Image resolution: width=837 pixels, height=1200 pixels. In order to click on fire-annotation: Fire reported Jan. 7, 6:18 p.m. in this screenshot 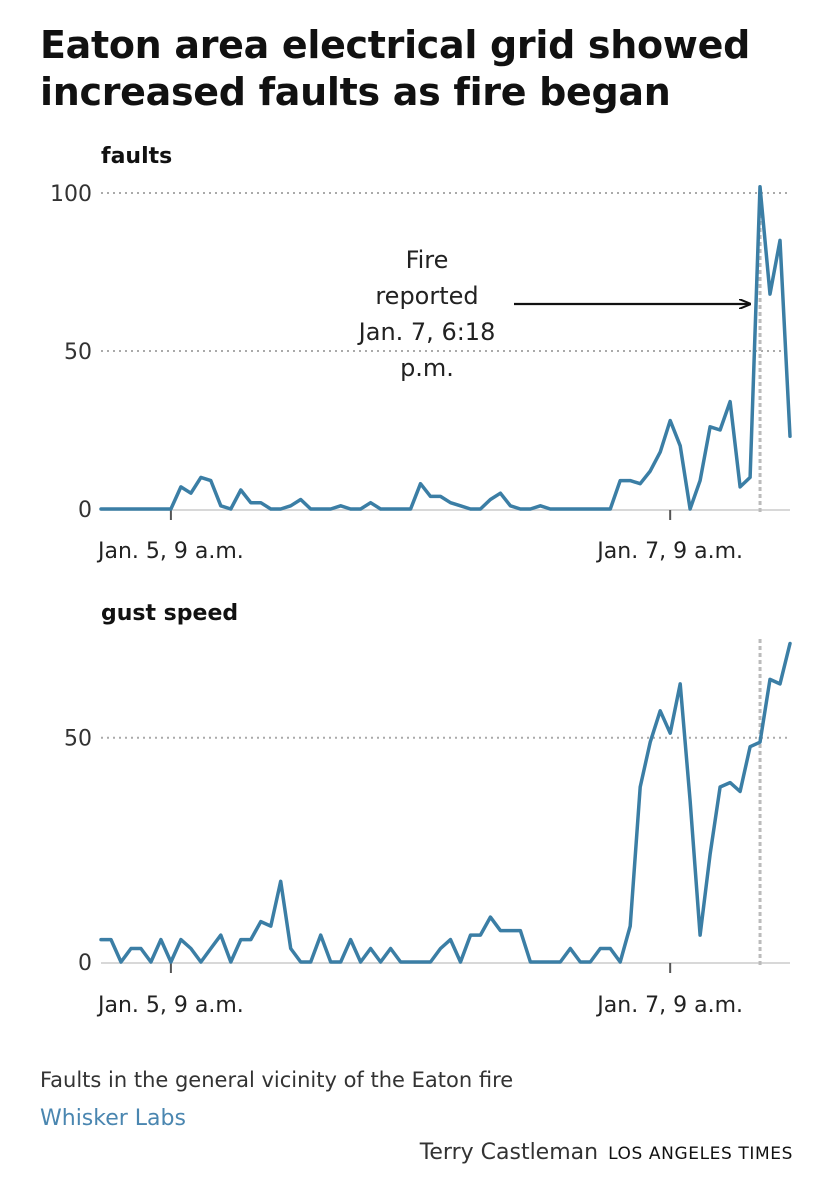, I will do `click(426, 314)`.